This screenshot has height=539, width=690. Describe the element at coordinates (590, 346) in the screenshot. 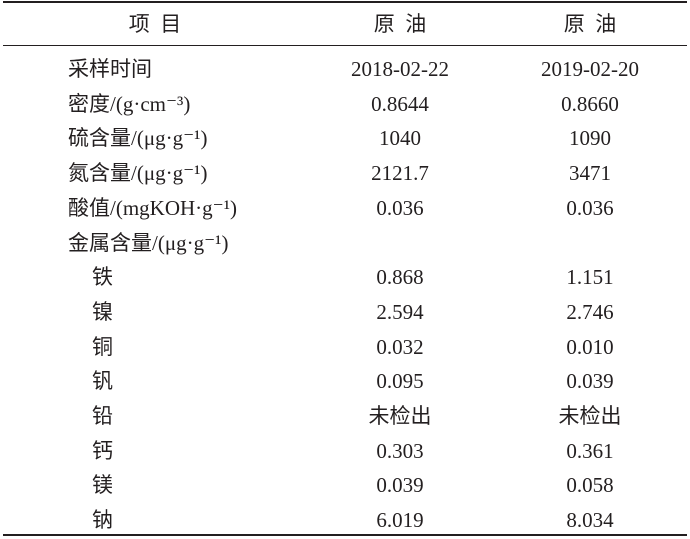

I see `value-cell: 0.010` at that location.